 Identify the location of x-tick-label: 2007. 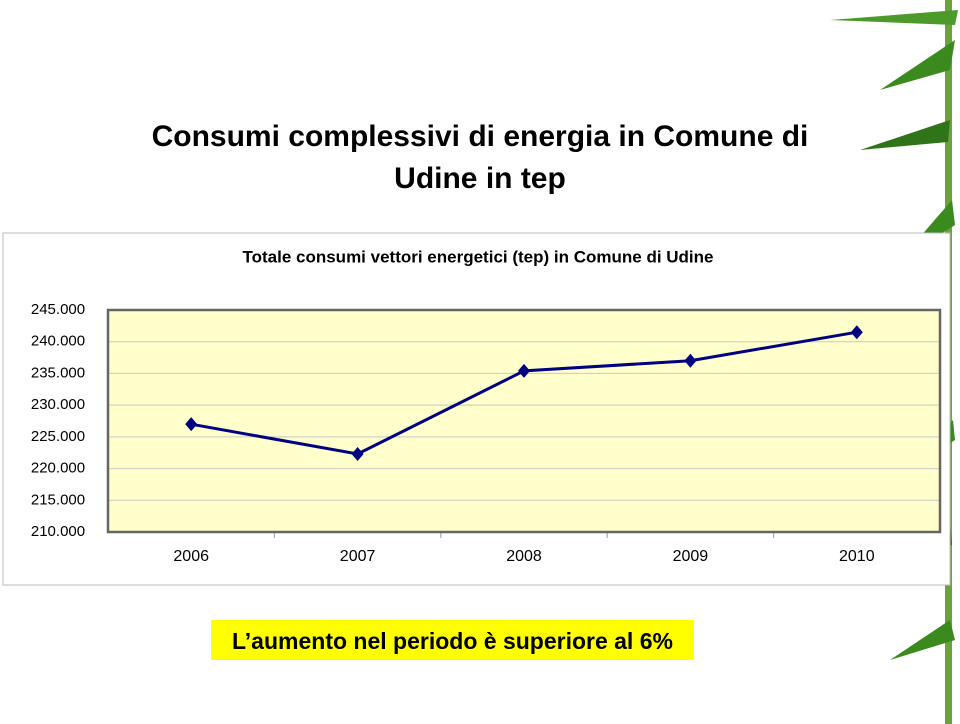
(358, 556).